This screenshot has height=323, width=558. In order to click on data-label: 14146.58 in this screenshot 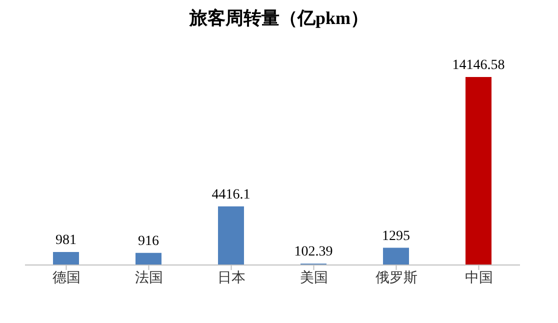, I will do `click(478, 65)`.